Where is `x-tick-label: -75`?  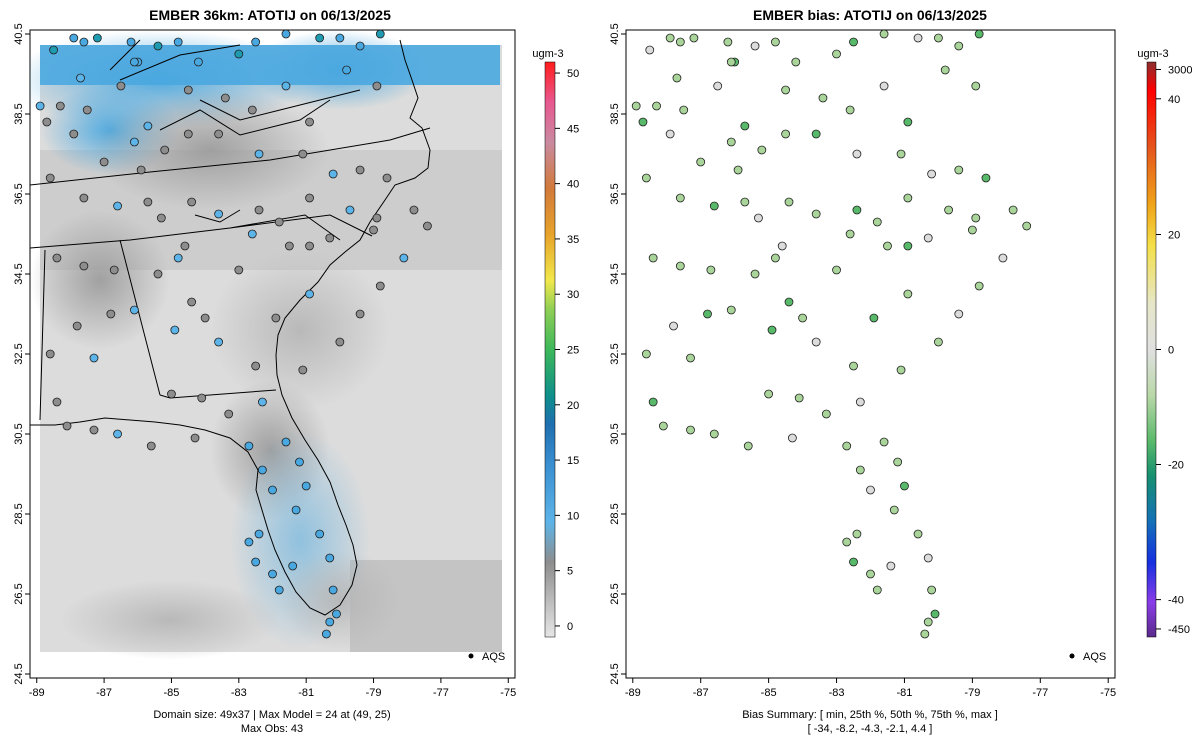
x-tick-label: -75 is located at coordinates (1108, 693).